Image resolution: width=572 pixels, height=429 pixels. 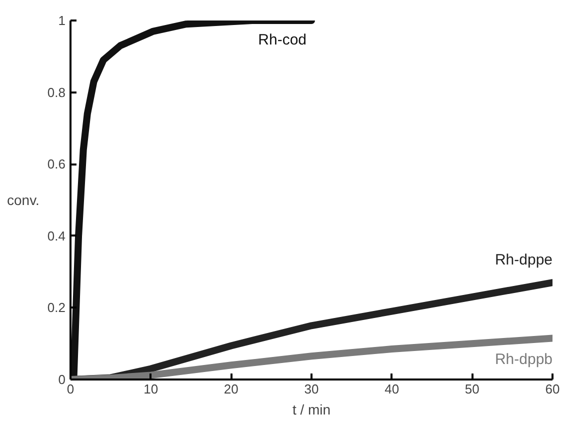 I want to click on x-tick-label: 40, so click(x=392, y=389).